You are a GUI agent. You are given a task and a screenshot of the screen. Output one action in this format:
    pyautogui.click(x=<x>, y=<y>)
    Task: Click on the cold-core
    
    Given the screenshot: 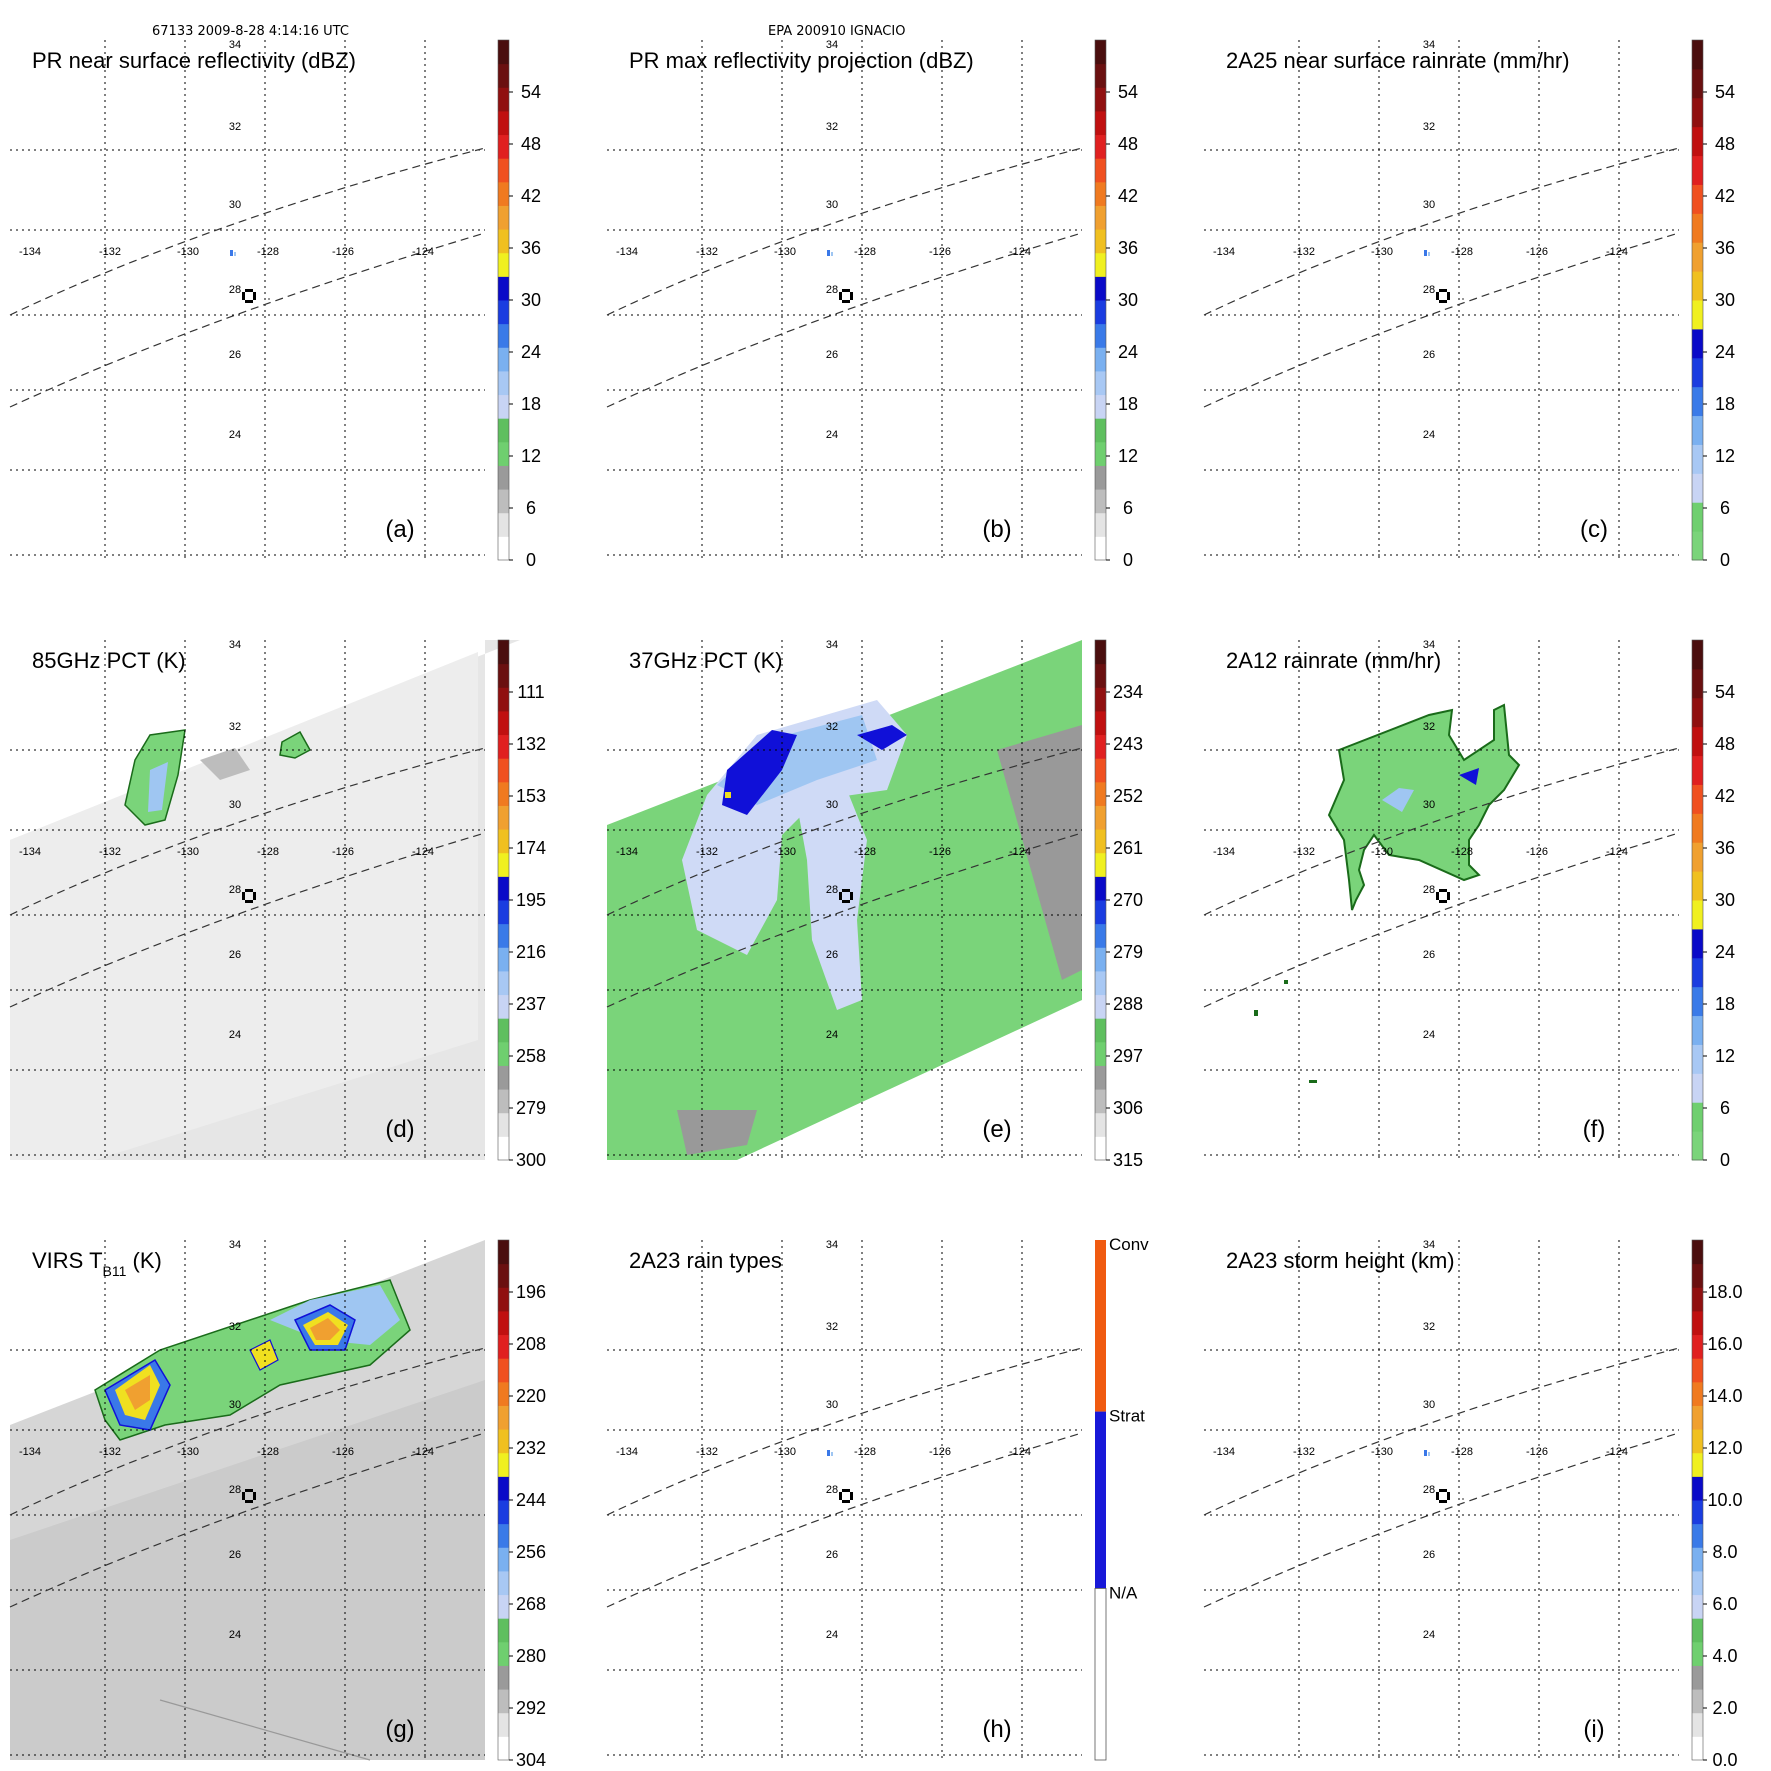 What is the action you would take?
    pyautogui.click(x=158, y=787)
    